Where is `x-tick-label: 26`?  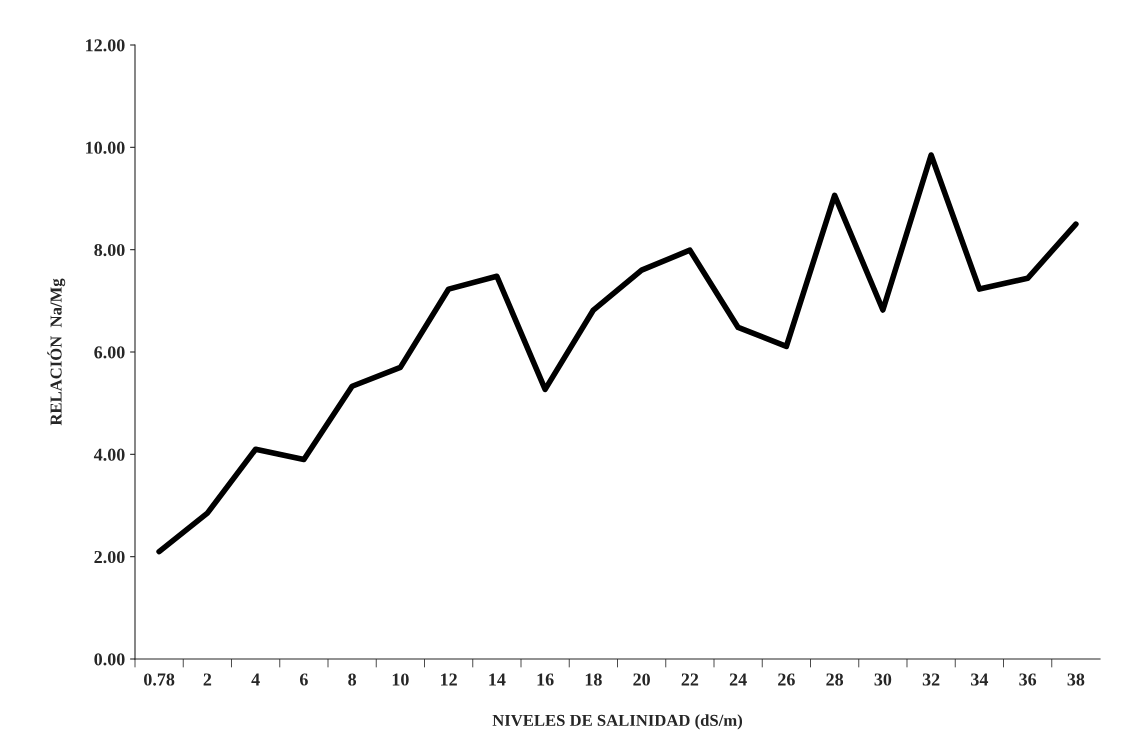
x-tick-label: 26 is located at coordinates (786, 679).